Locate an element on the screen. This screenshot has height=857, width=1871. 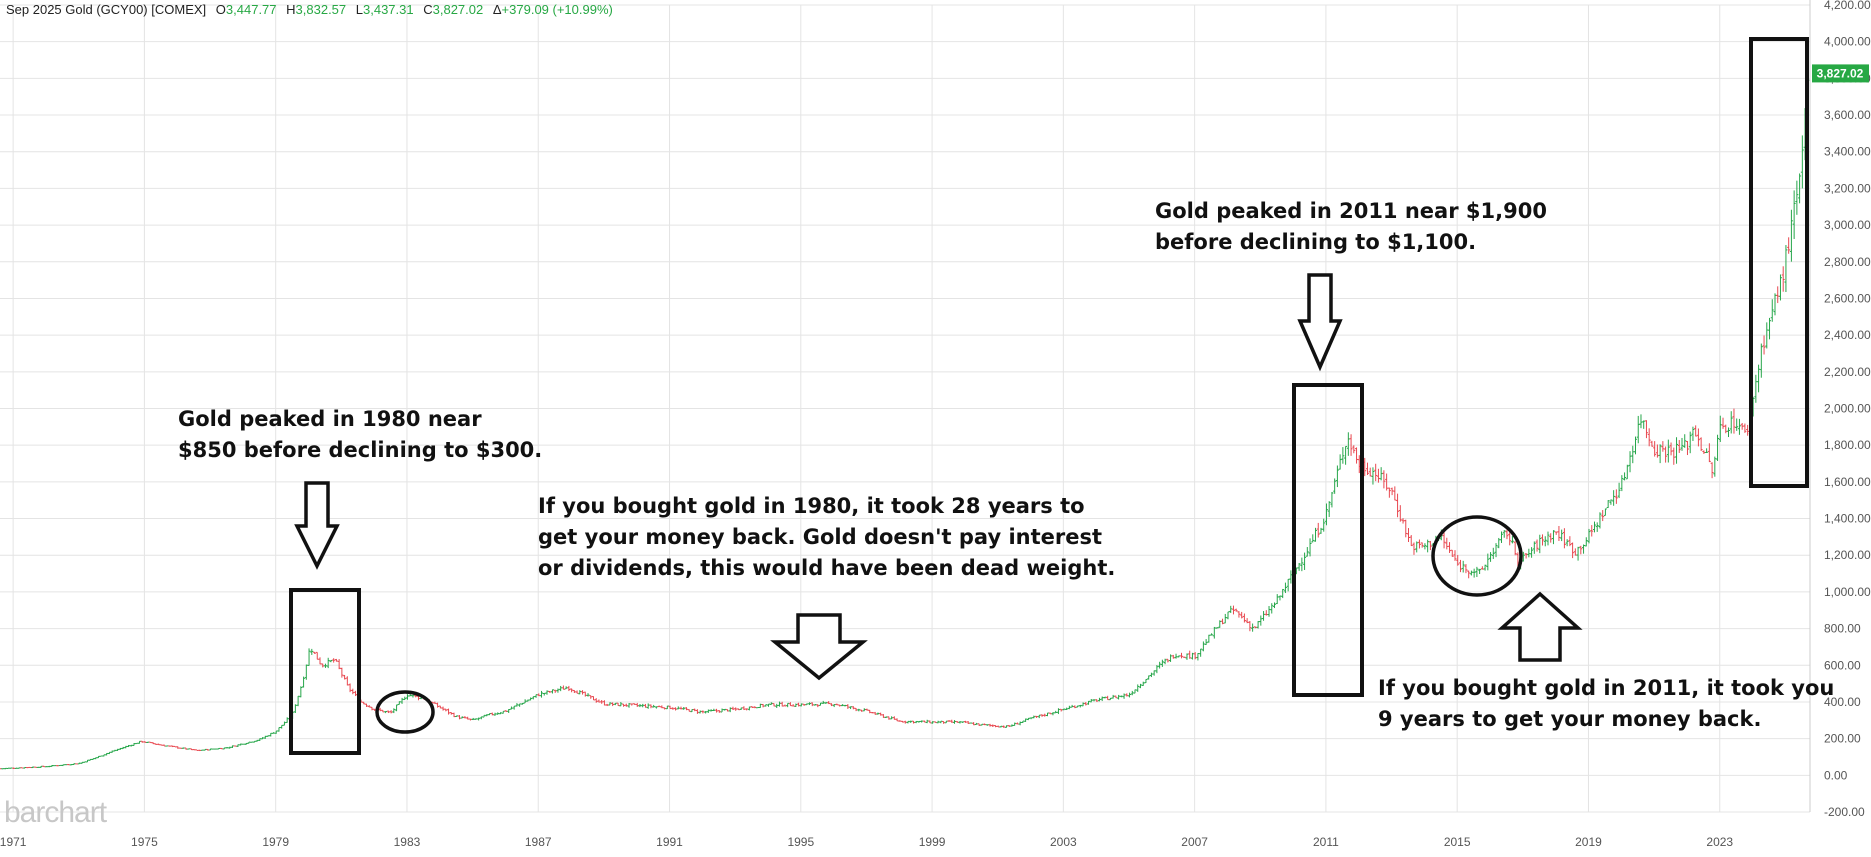
highlight-circle-2015 is located at coordinates (1477, 556).